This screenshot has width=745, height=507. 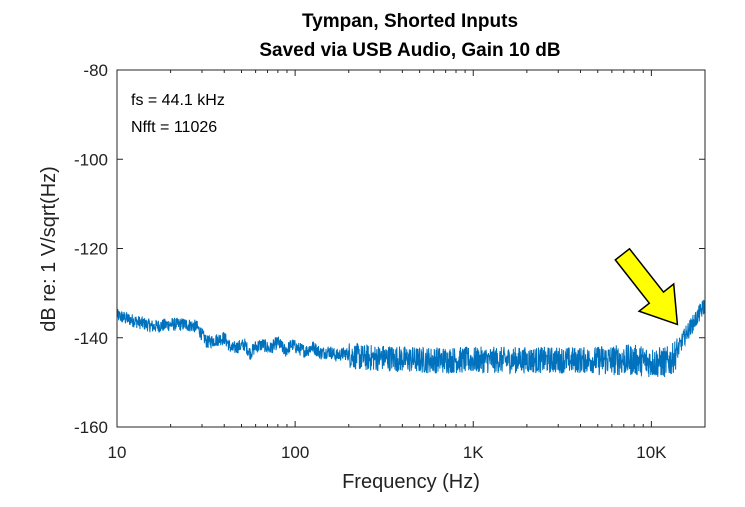 What do you see at coordinates (178, 100) in the screenshot?
I see `annotation-fs: fs = 44.1 kHz` at bounding box center [178, 100].